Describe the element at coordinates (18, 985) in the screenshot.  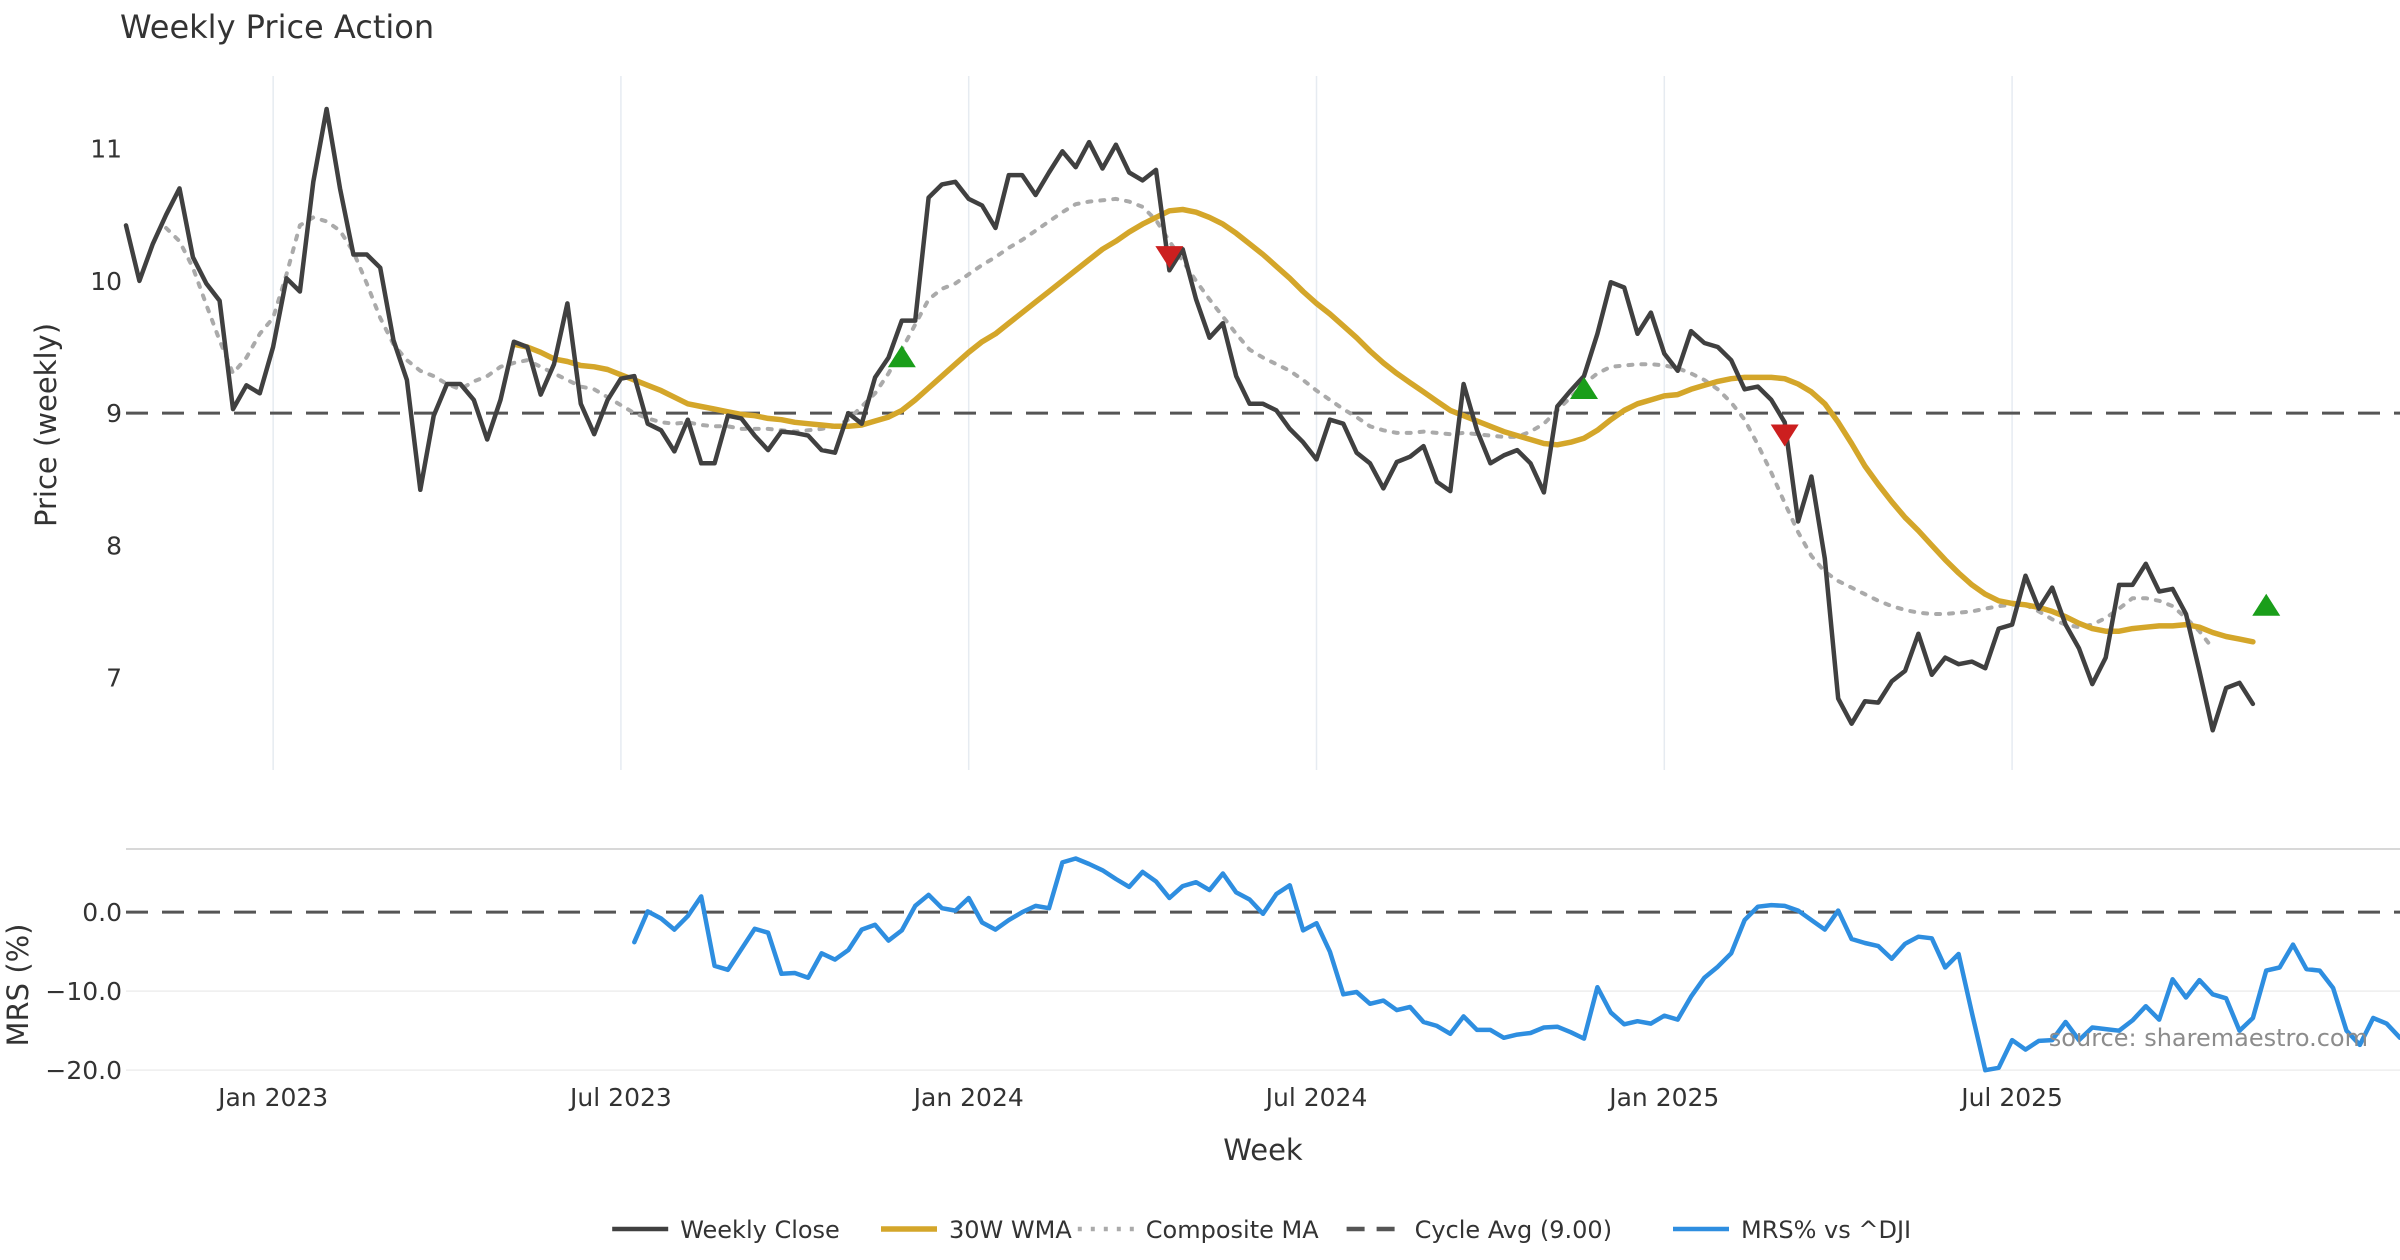
I see `mrs-y-axis-label: MRS (%)` at that location.